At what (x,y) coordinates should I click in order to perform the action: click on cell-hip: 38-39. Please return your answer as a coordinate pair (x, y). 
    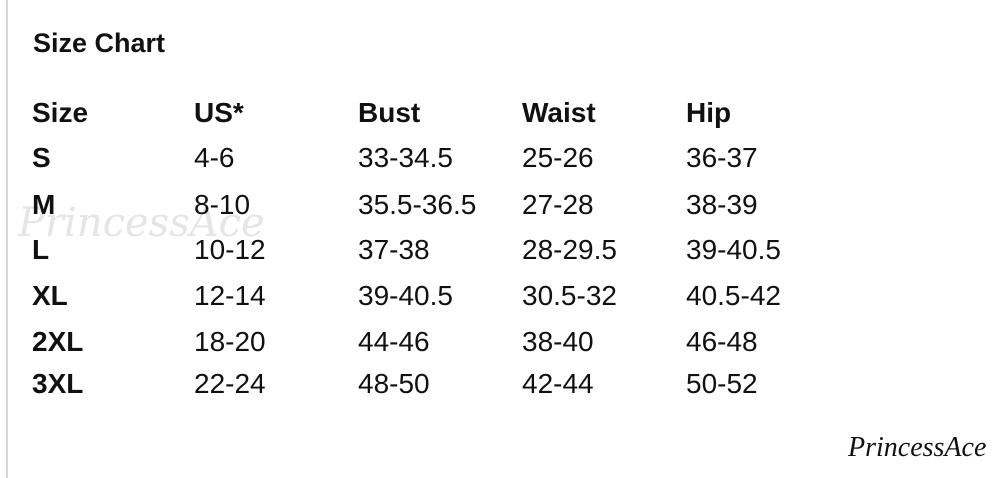
    Looking at the image, I should click on (722, 204).